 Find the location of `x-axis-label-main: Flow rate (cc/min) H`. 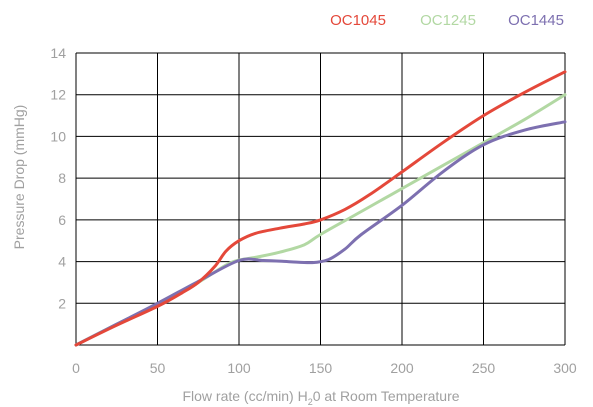

x-axis-label-main: Flow rate (cc/min) H is located at coordinates (244, 396).